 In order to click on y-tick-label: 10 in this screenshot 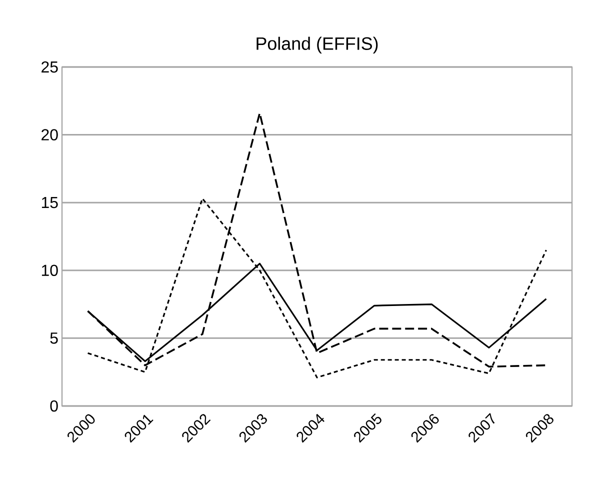, I will do `click(50, 270)`.